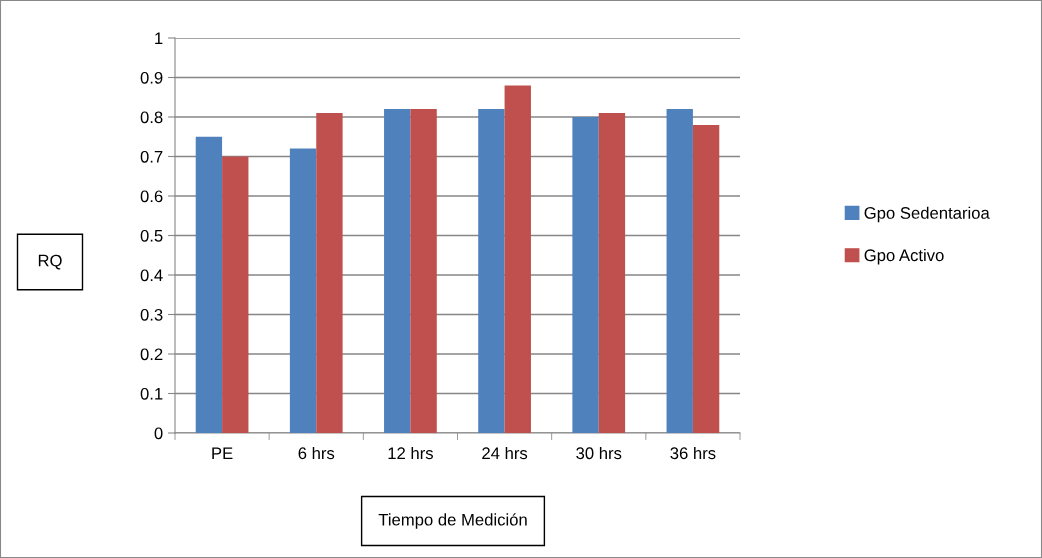 The width and height of the screenshot is (1042, 558). What do you see at coordinates (452, 521) in the screenshot?
I see `x-axis-title: Tiempo de Medición` at bounding box center [452, 521].